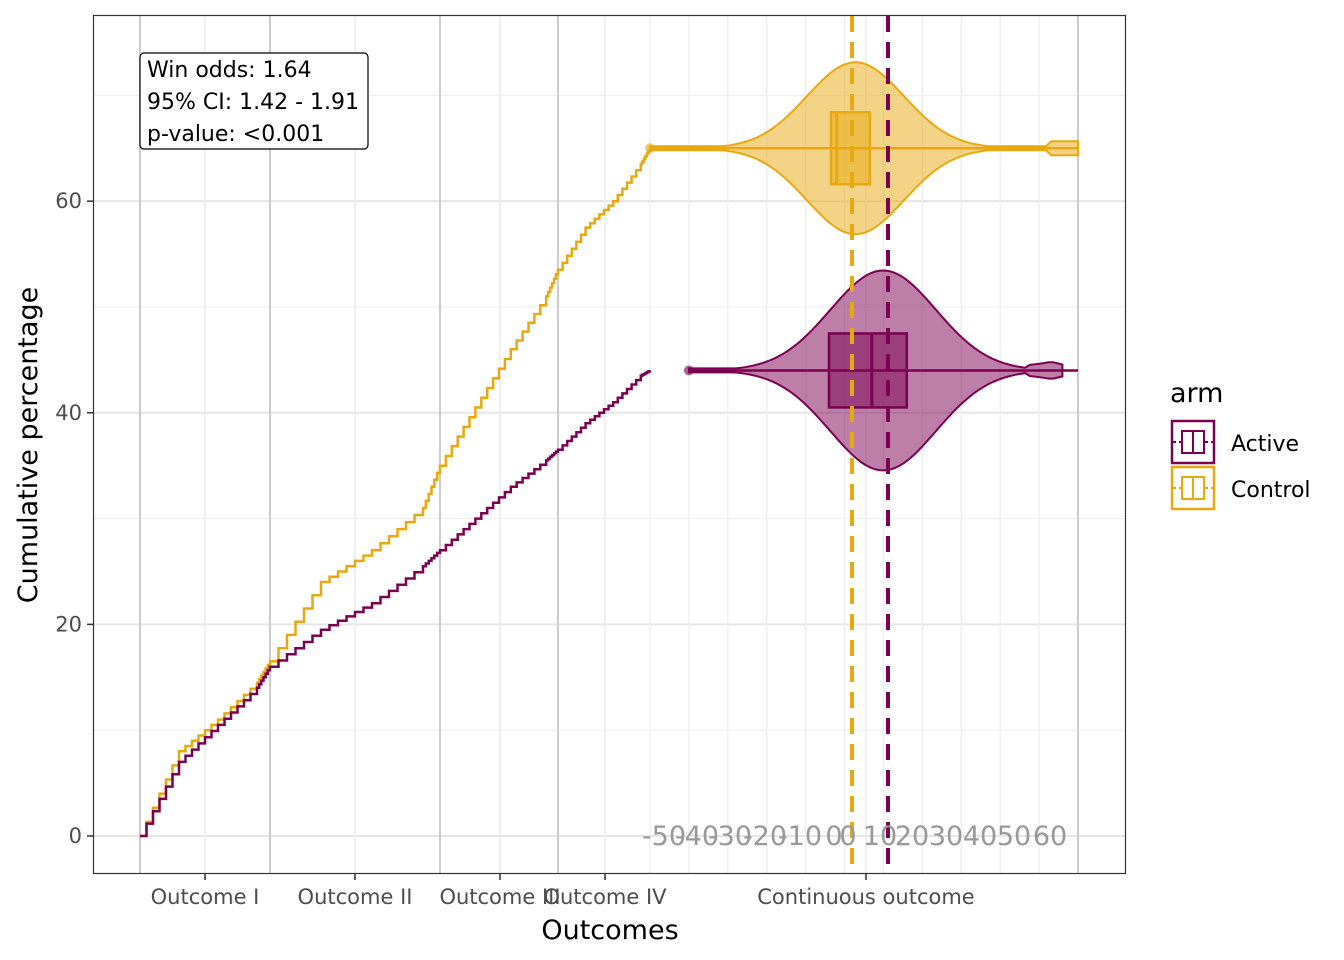 The image size is (1344, 960). What do you see at coordinates (730, 836) in the screenshot?
I see `continuous-tick-label: -30` at bounding box center [730, 836].